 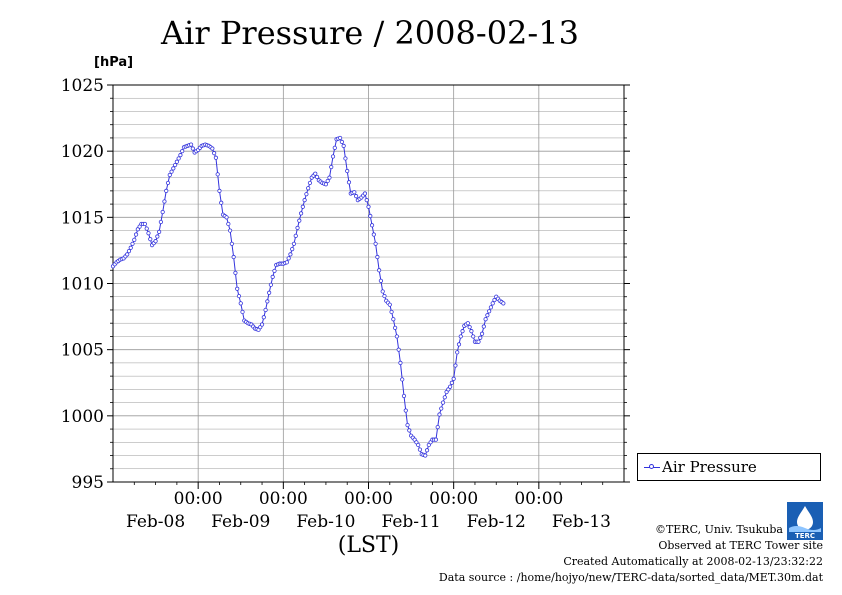 I want to click on y-axis-unit-label: [hPa], so click(x=114, y=62).